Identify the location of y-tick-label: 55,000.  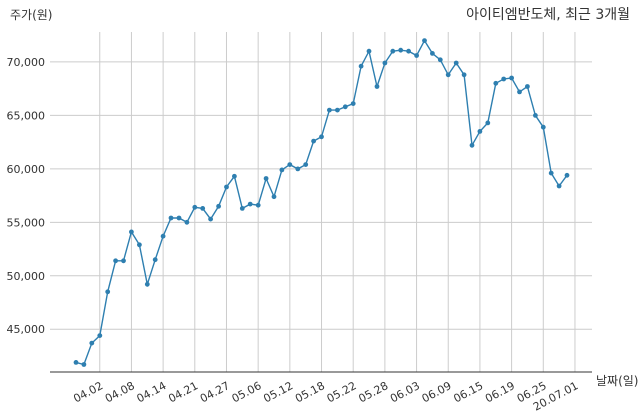
(26, 222).